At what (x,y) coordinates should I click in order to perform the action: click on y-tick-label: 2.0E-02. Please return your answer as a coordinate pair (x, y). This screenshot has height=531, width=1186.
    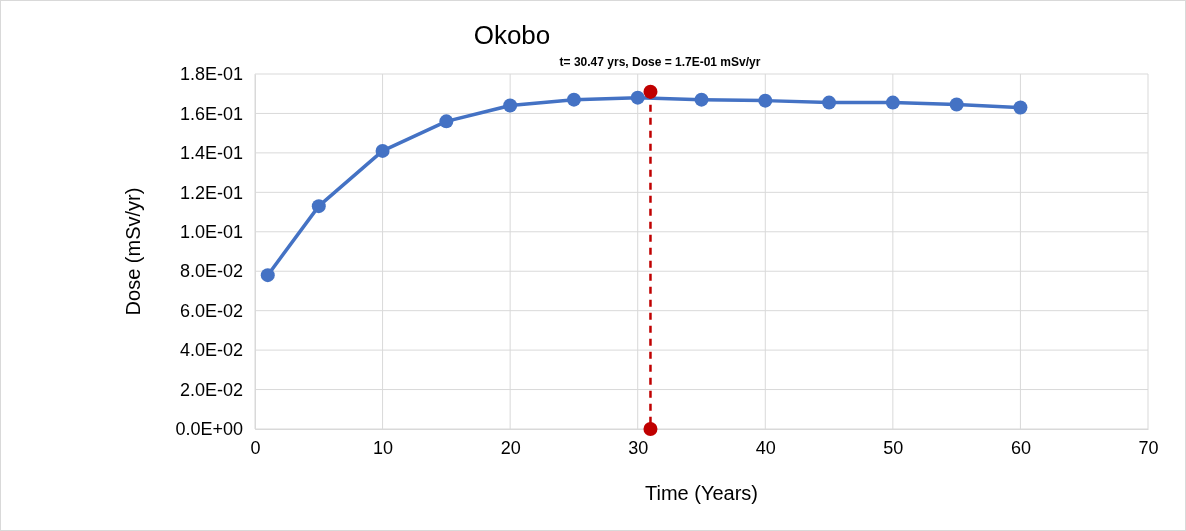
    Looking at the image, I should click on (211, 389).